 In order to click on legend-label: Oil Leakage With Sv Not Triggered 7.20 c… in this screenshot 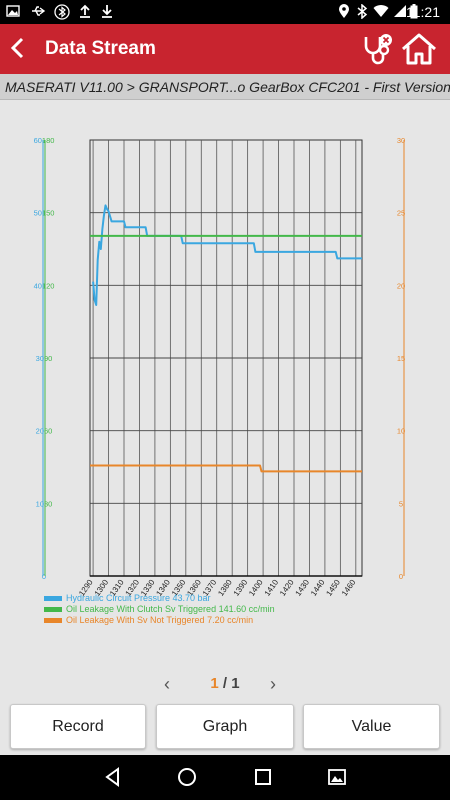, I will do `click(160, 620)`.